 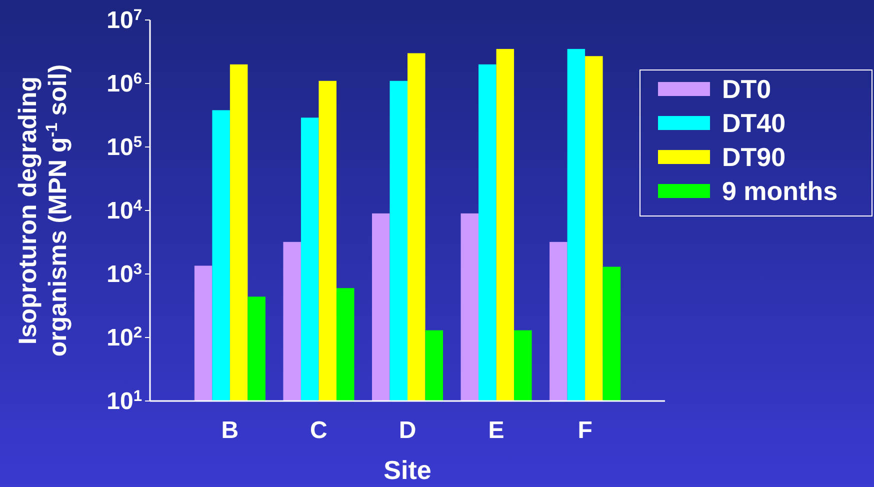 I want to click on legend-label: DT90, so click(x=754, y=157).